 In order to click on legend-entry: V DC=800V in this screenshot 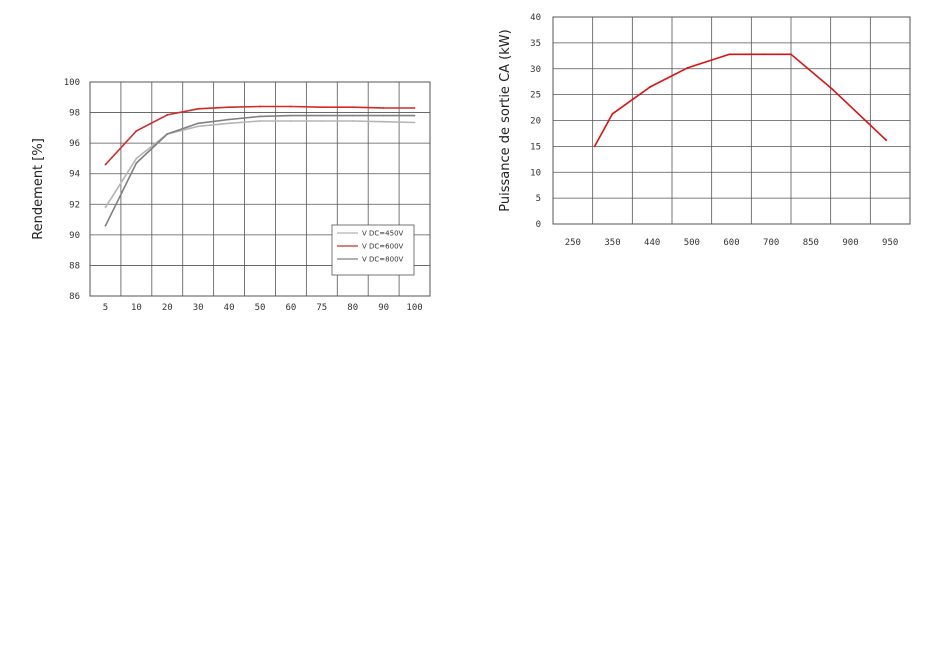, I will do `click(383, 260)`.